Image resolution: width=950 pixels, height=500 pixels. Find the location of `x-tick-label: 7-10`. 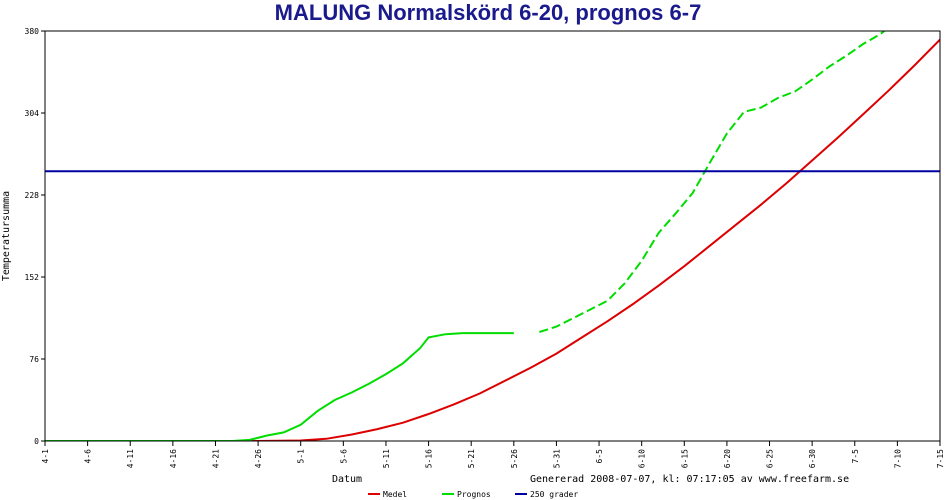

x-tick-label: 7-10 is located at coordinates (897, 458).